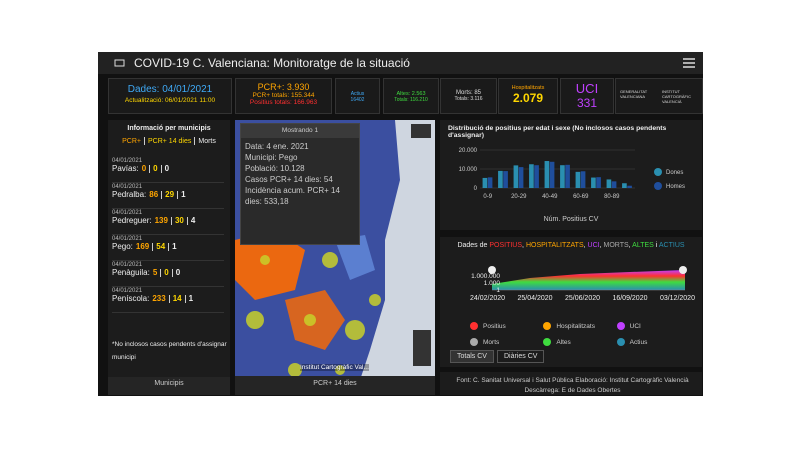 The width and height of the screenshot is (800, 450). I want to click on legend-item: Actius, so click(653, 342).